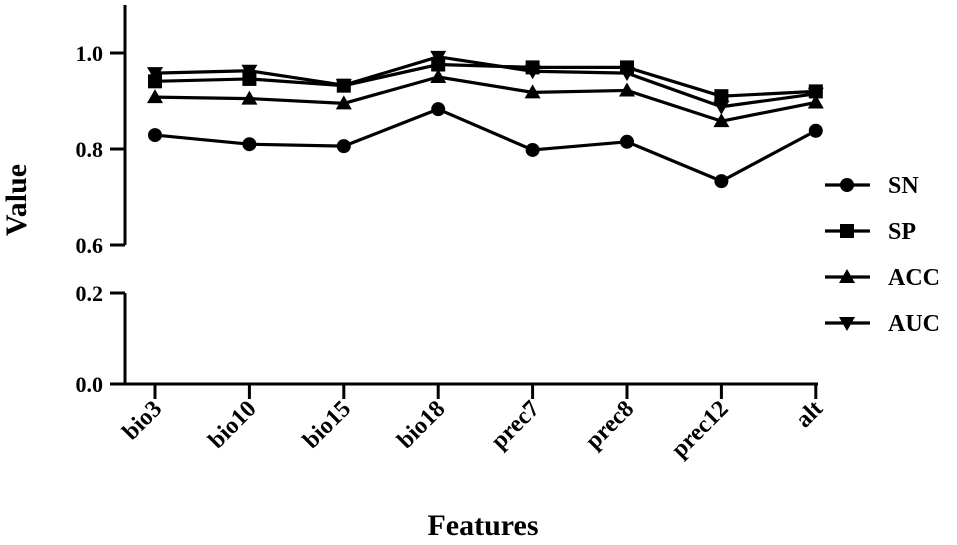 This screenshot has width=957, height=545. Describe the element at coordinates (482, 525) in the screenshot. I see `x-axis-title: Features` at that location.